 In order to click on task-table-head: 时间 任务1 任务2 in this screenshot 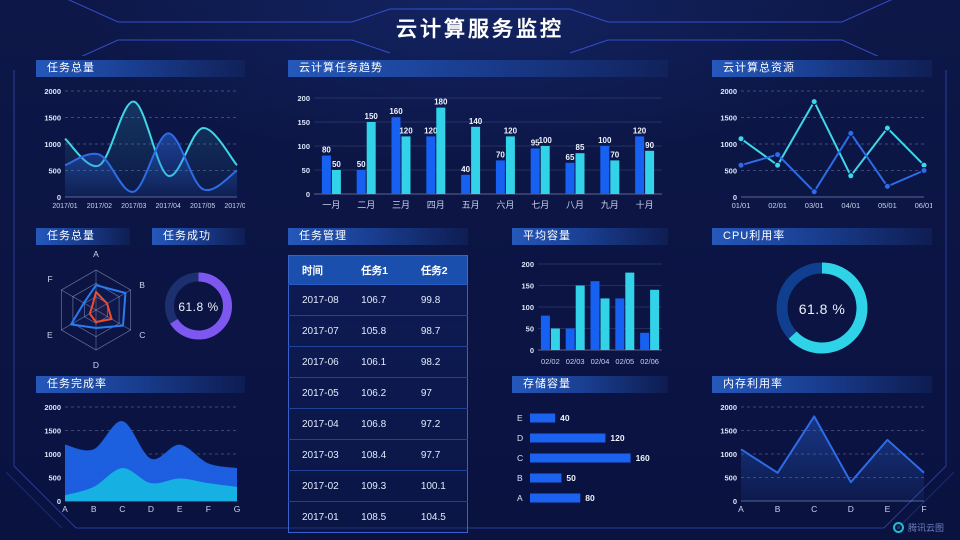, I will do `click(378, 270)`.